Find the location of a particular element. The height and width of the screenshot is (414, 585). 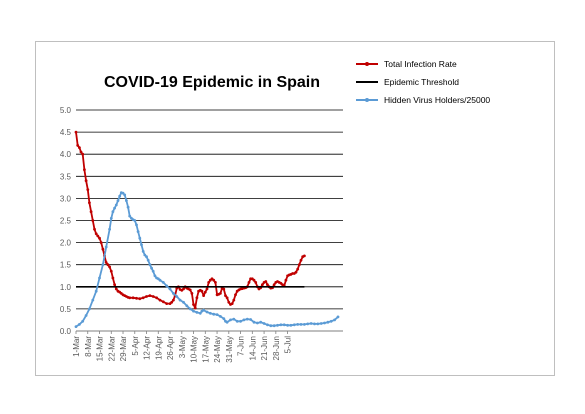

x-tick-label: 7-Jun is located at coordinates (241, 346).